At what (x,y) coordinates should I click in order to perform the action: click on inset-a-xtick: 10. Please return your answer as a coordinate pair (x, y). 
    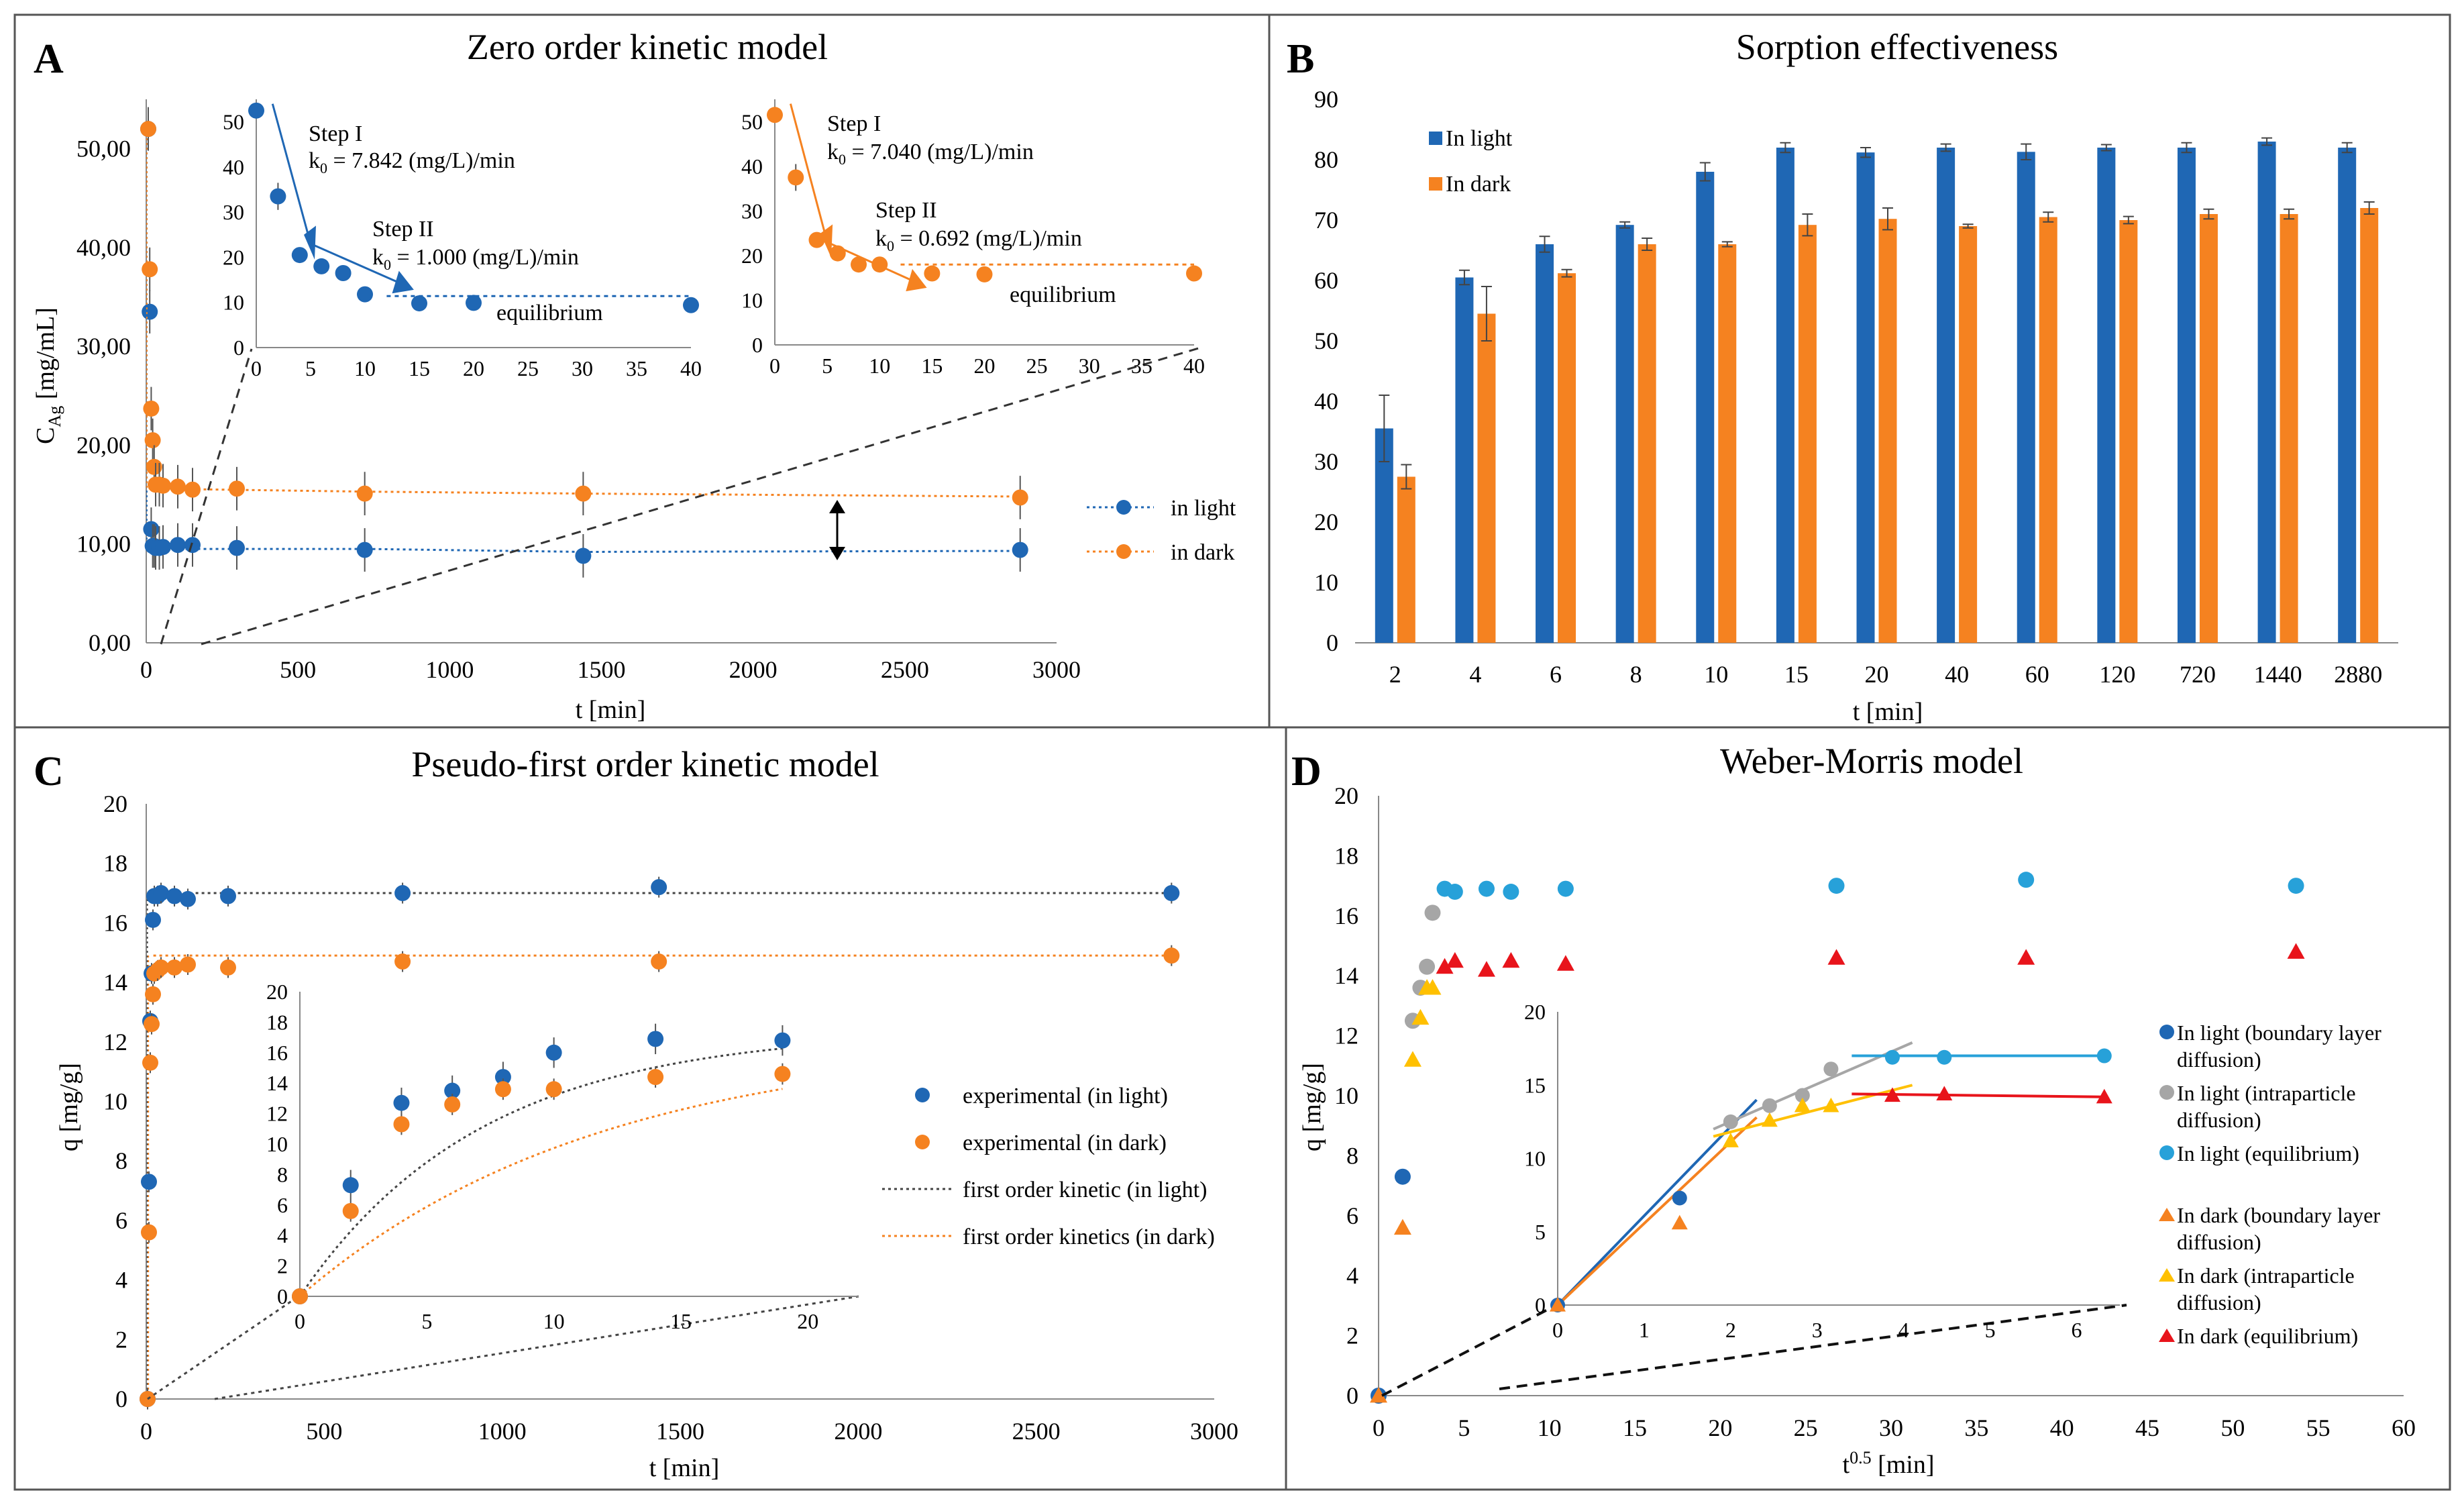
    Looking at the image, I should click on (880, 366).